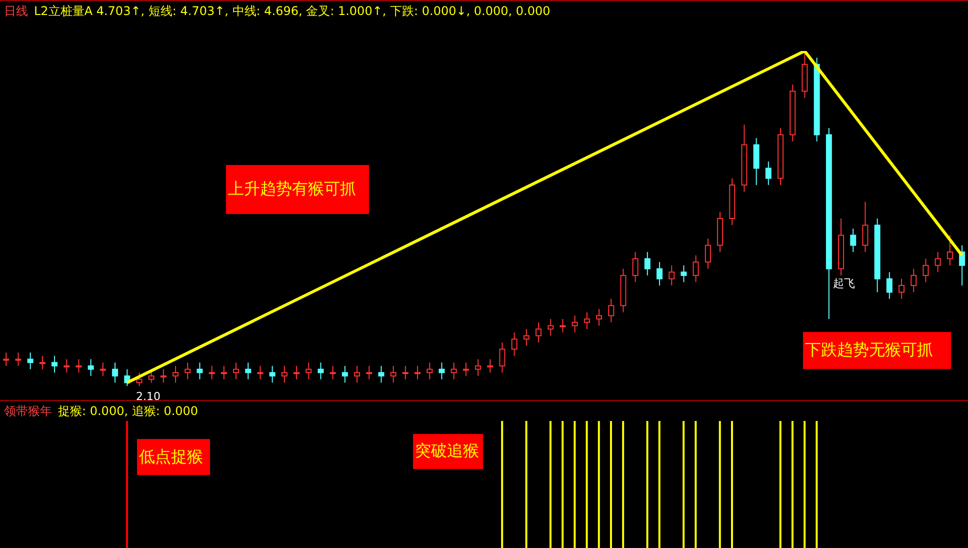 The height and width of the screenshot is (548, 968). What do you see at coordinates (844, 284) in the screenshot?
I see `annotation: 起飞` at bounding box center [844, 284].